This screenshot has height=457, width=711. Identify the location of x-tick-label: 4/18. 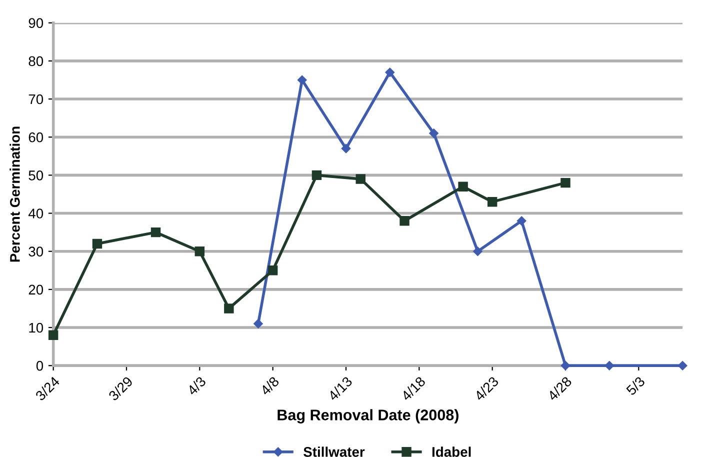
(413, 389).